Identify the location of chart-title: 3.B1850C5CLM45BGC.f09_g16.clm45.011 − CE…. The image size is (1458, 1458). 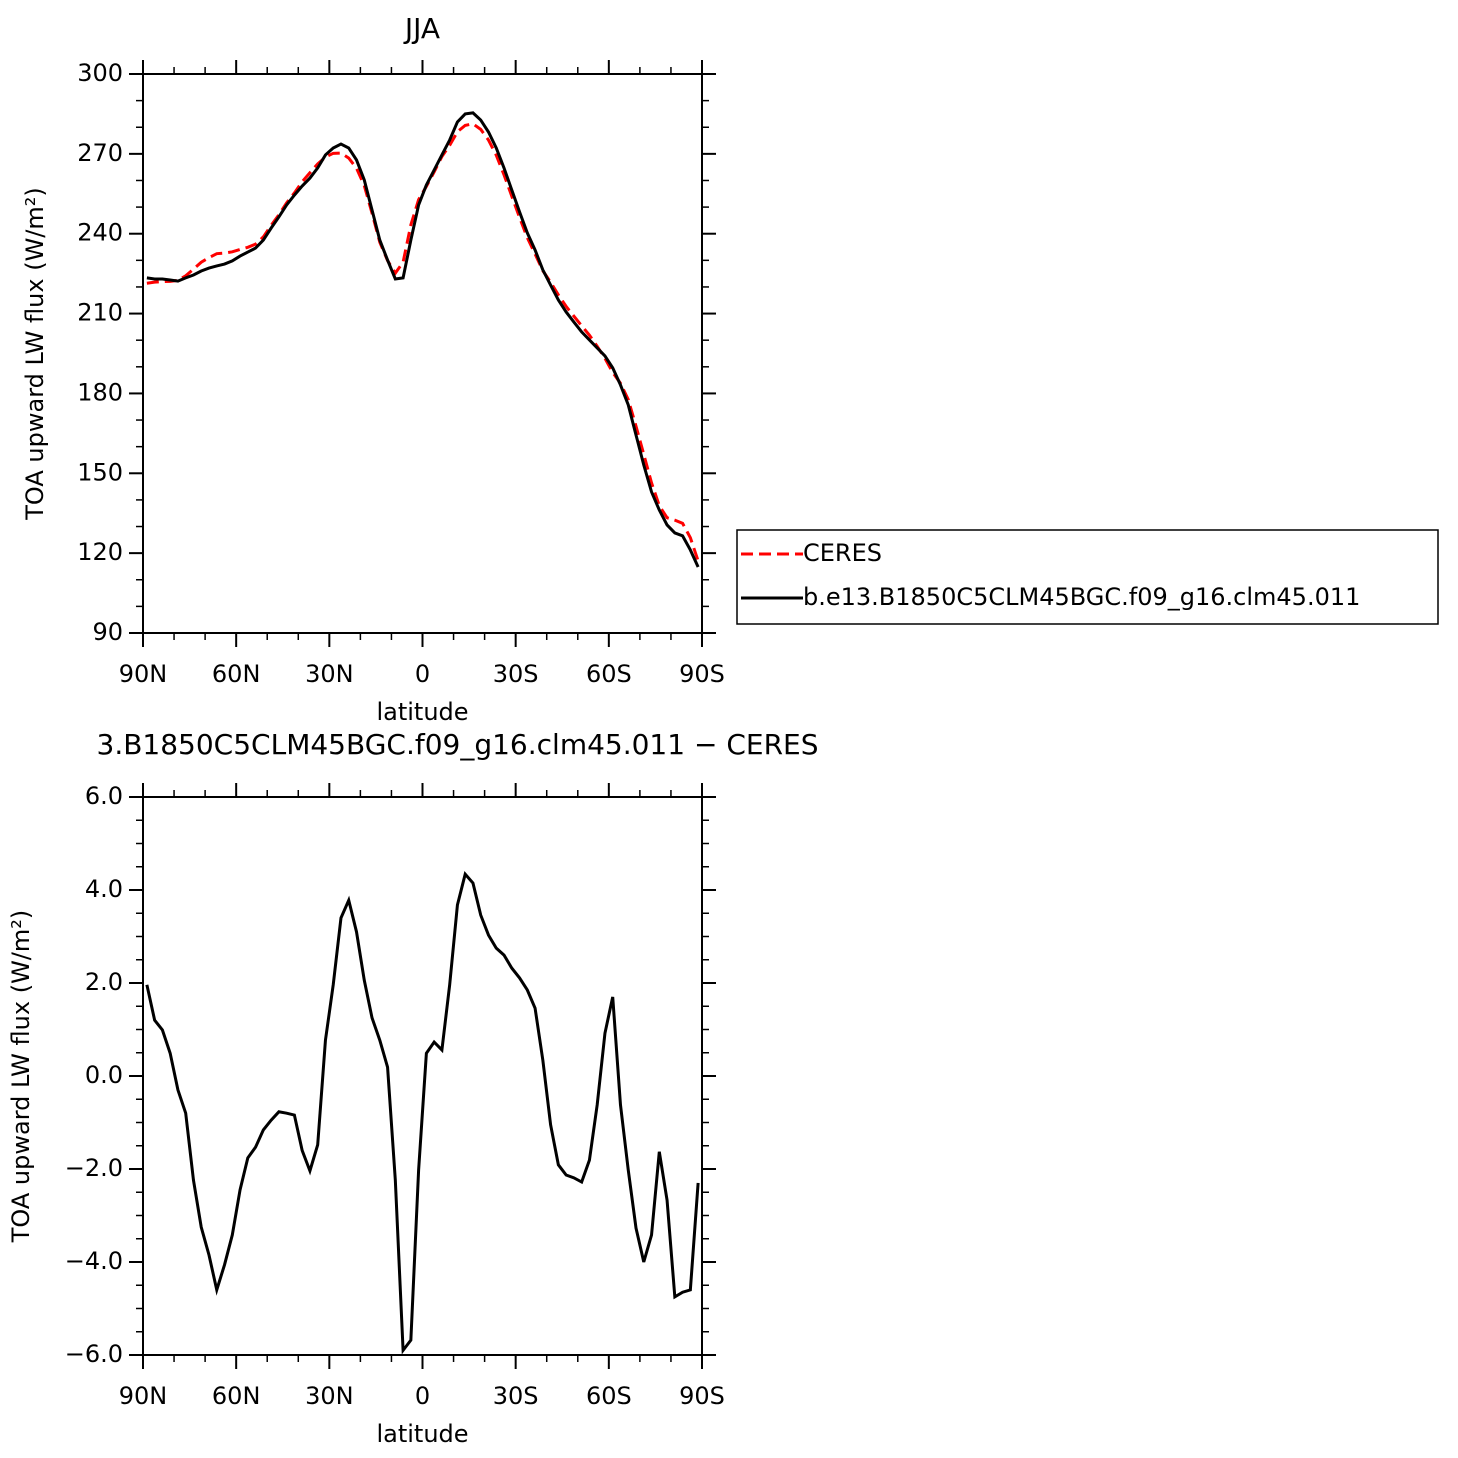
(458, 744).